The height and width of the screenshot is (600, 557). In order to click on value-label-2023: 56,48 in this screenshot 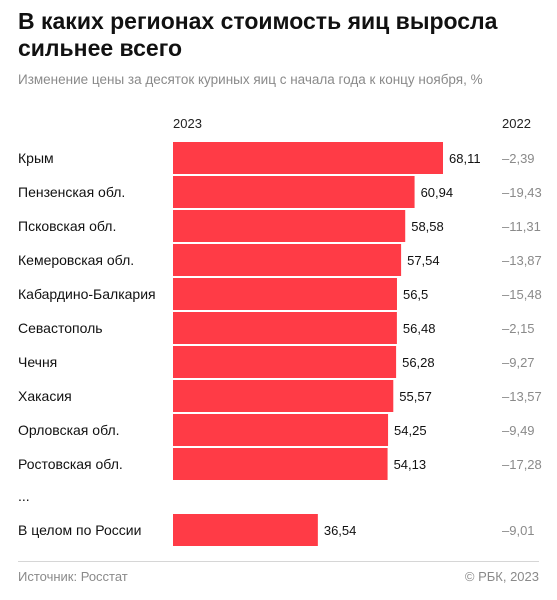, I will do `click(419, 328)`.